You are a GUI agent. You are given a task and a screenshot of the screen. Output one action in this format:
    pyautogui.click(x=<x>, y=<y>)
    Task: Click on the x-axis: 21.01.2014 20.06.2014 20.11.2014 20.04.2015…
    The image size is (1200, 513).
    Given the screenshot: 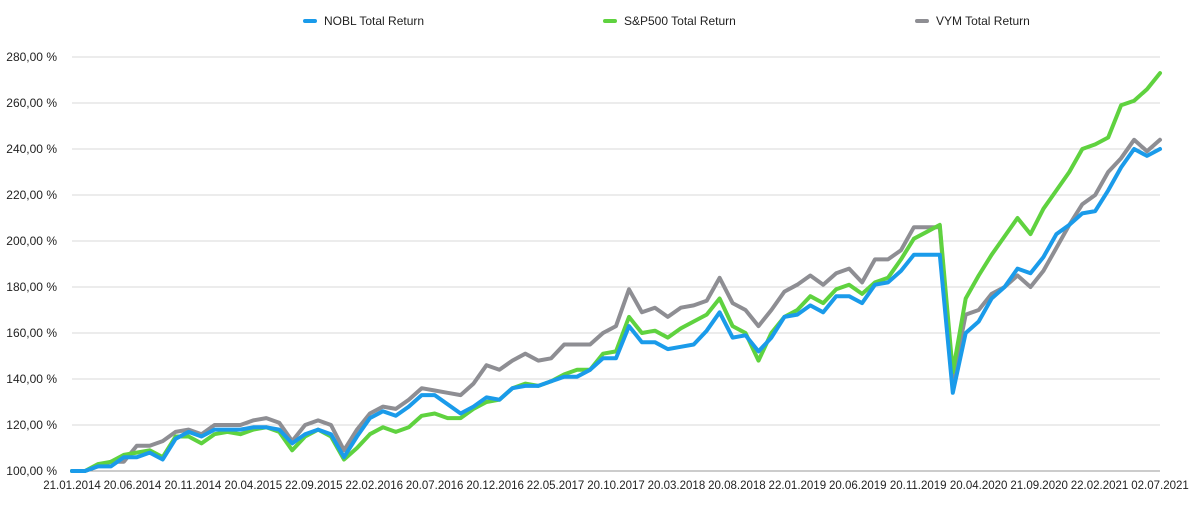 What is the action you would take?
    pyautogui.click(x=616, y=486)
    